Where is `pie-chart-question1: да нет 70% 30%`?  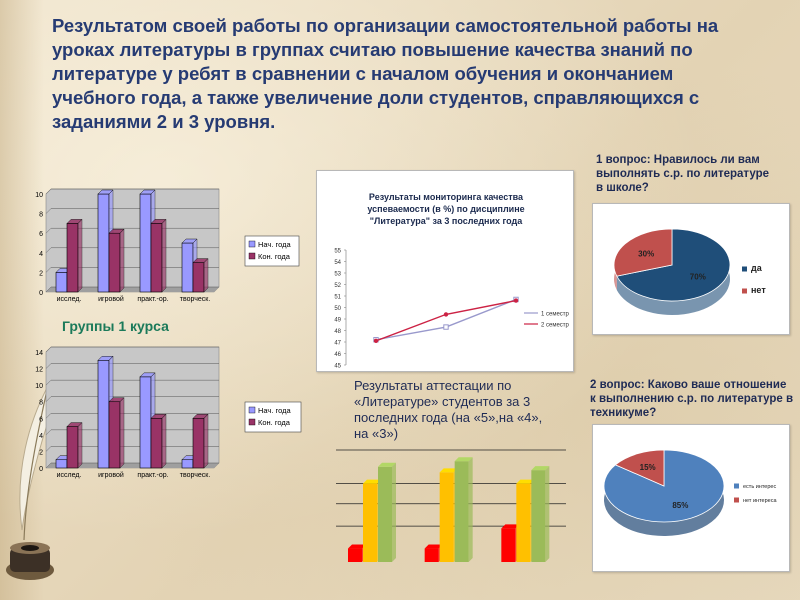
pie-chart-question1: да нет 70% 30% is located at coordinates (689, 271).